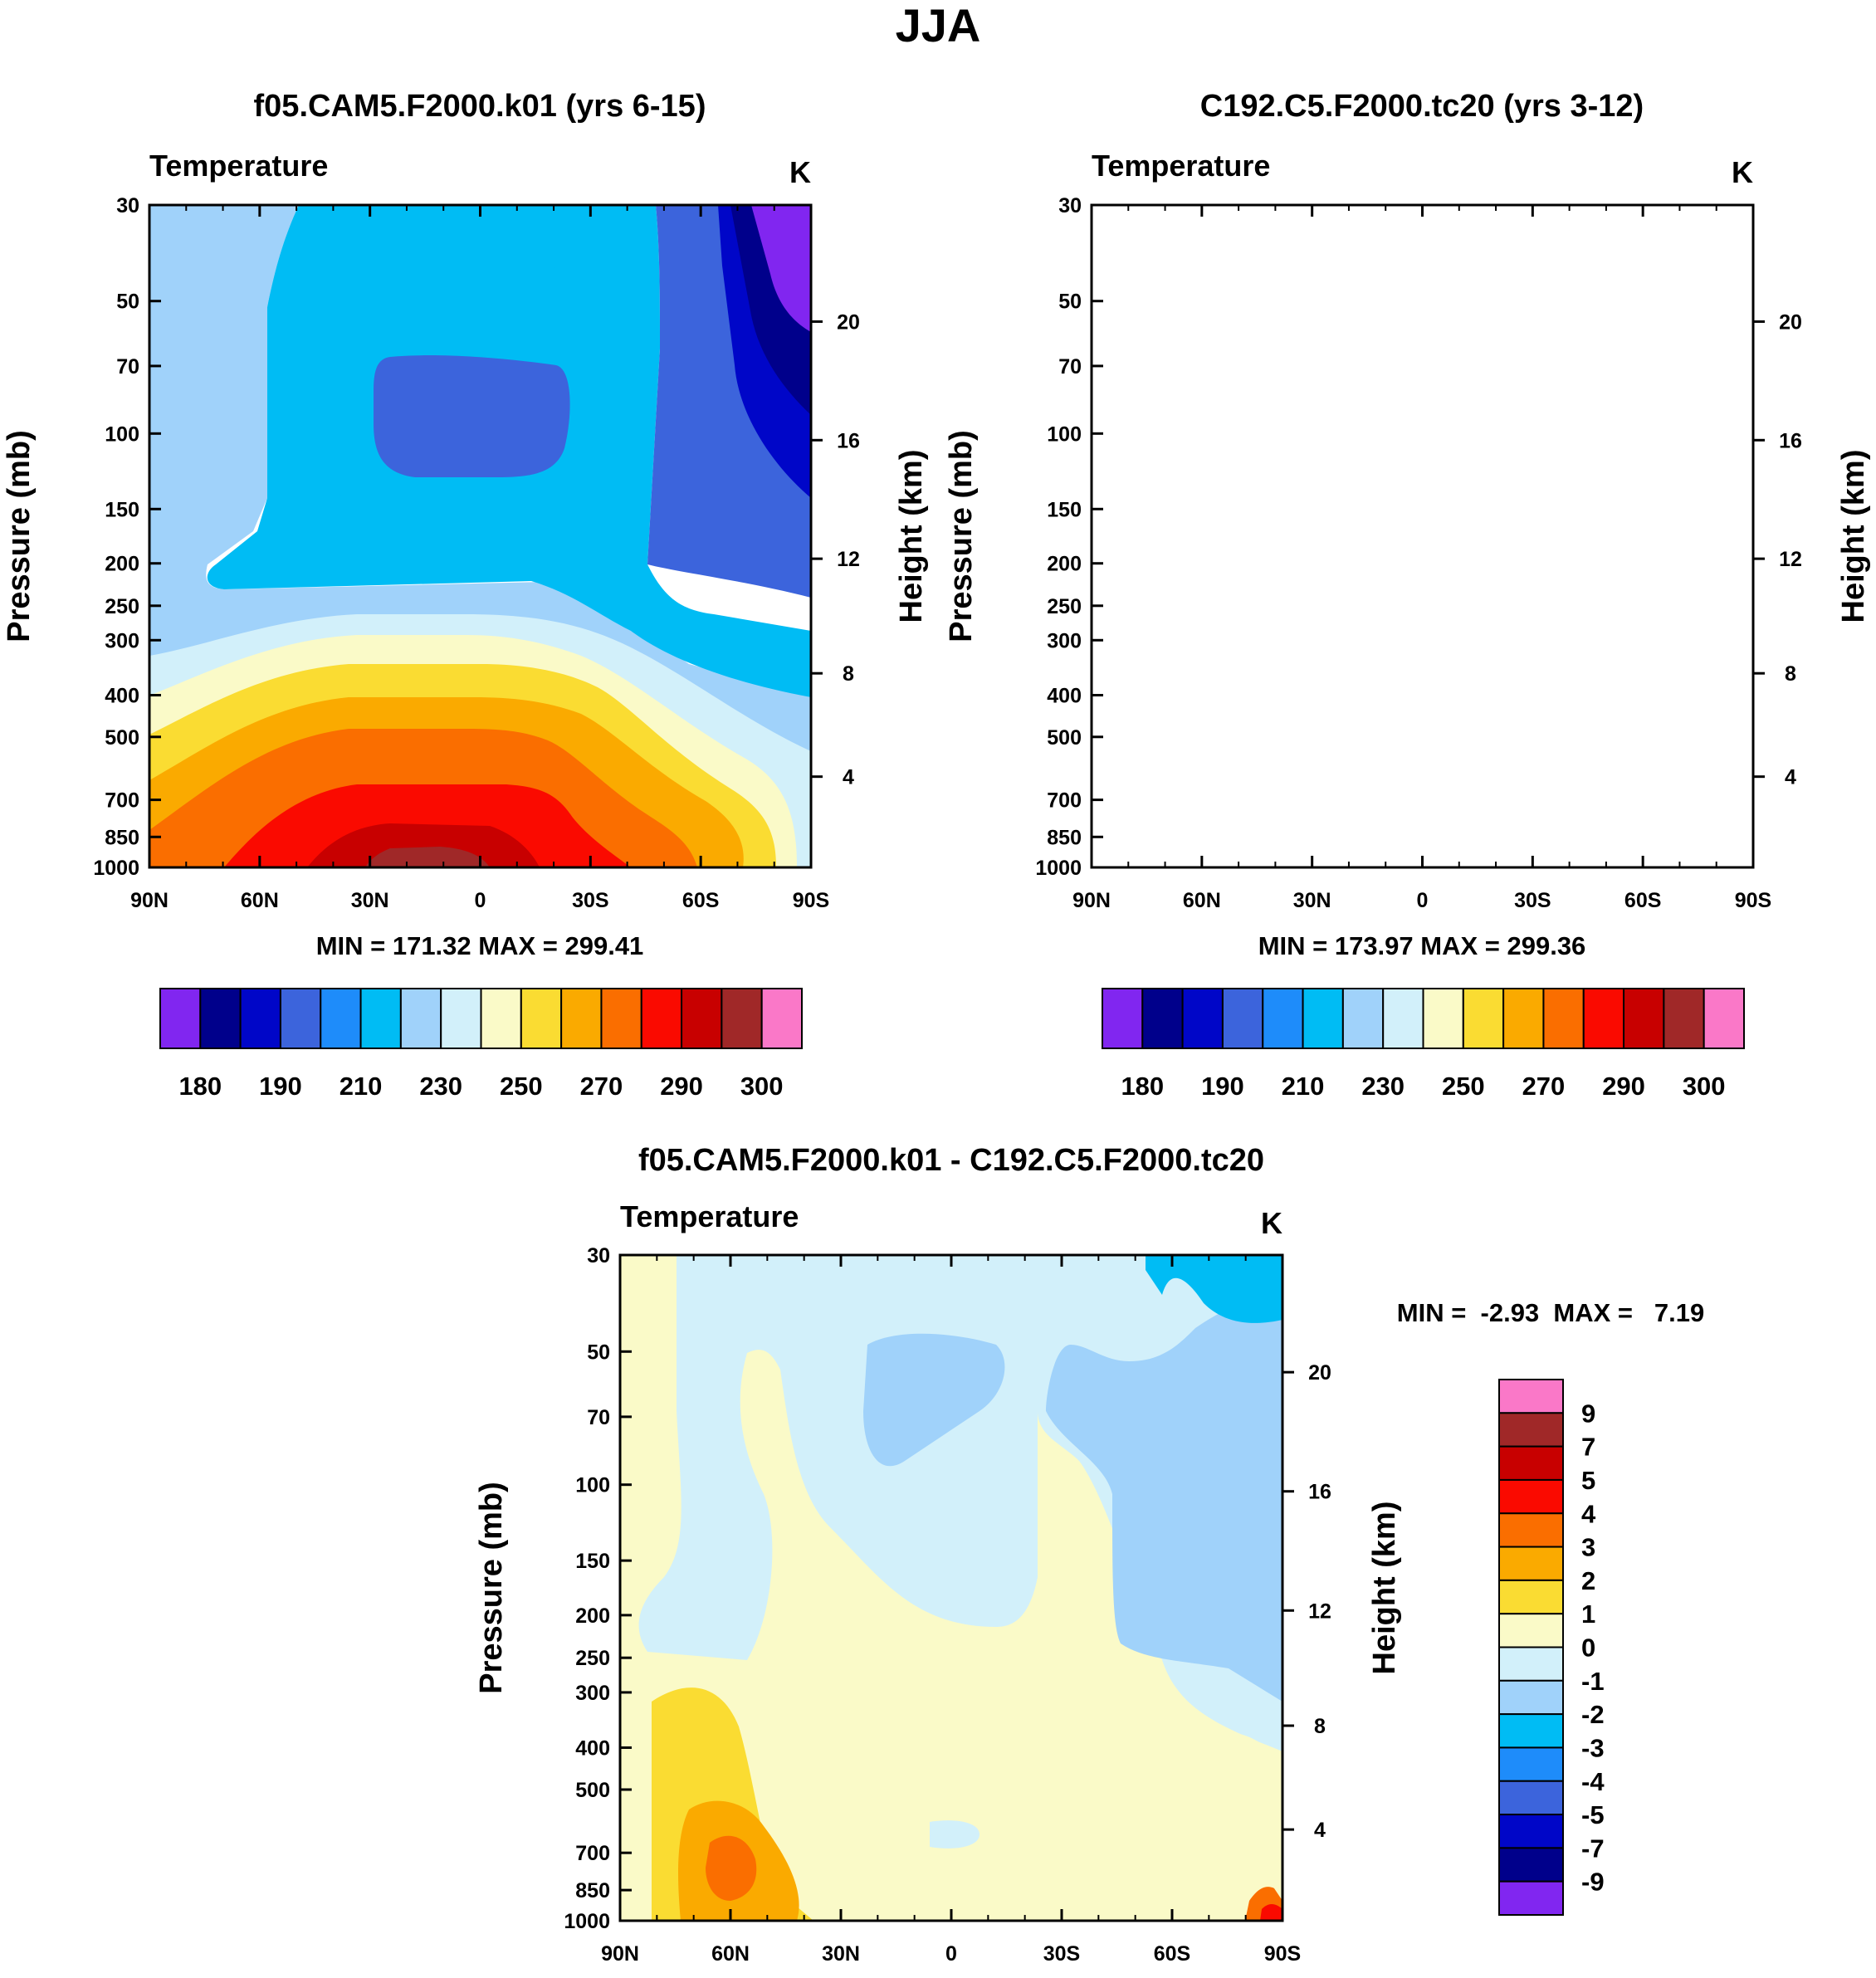  Describe the element at coordinates (938, 26) in the screenshot. I see `figure-title: JJA` at that location.